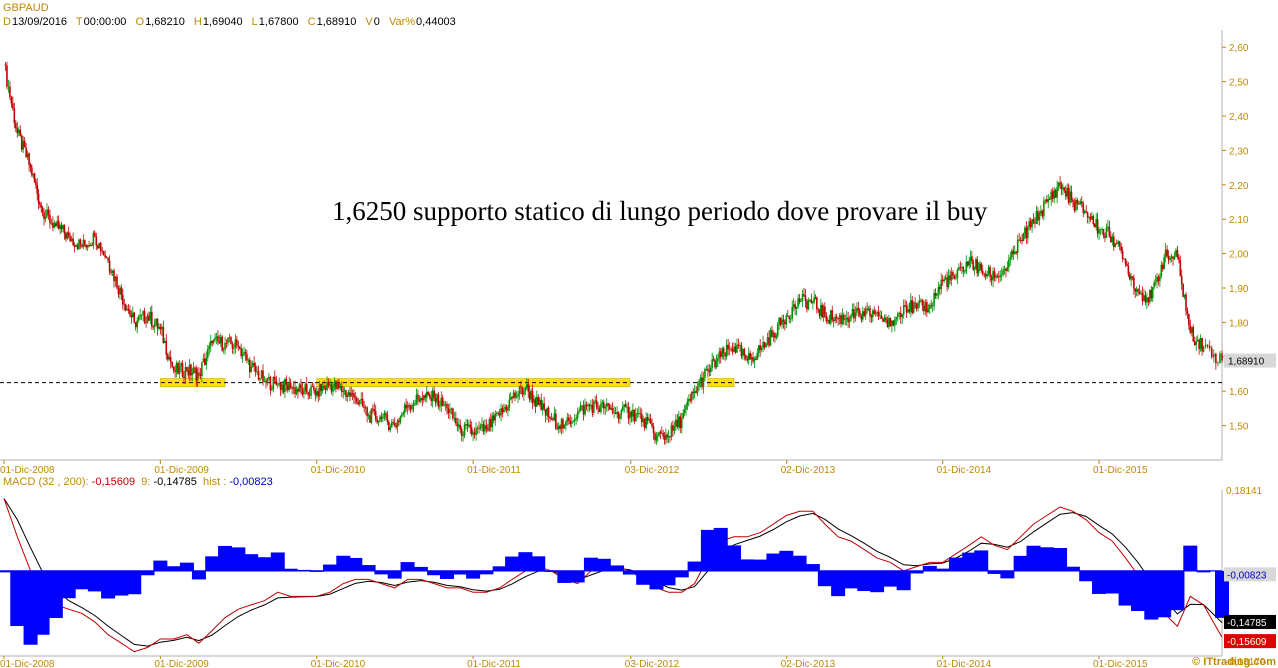 Image resolution: width=1278 pixels, height=668 pixels. Describe the element at coordinates (1247, 575) in the screenshot. I see `macd-value-label: -0,00823` at that location.